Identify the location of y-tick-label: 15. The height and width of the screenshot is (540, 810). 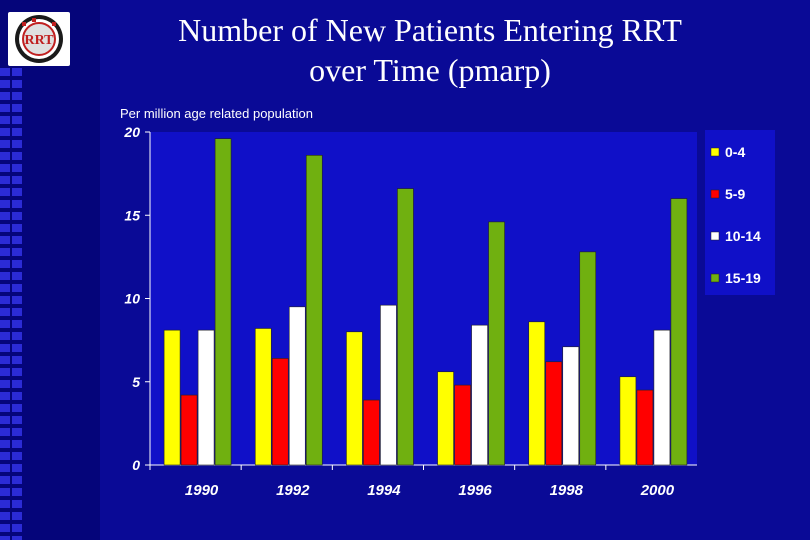
(132, 215).